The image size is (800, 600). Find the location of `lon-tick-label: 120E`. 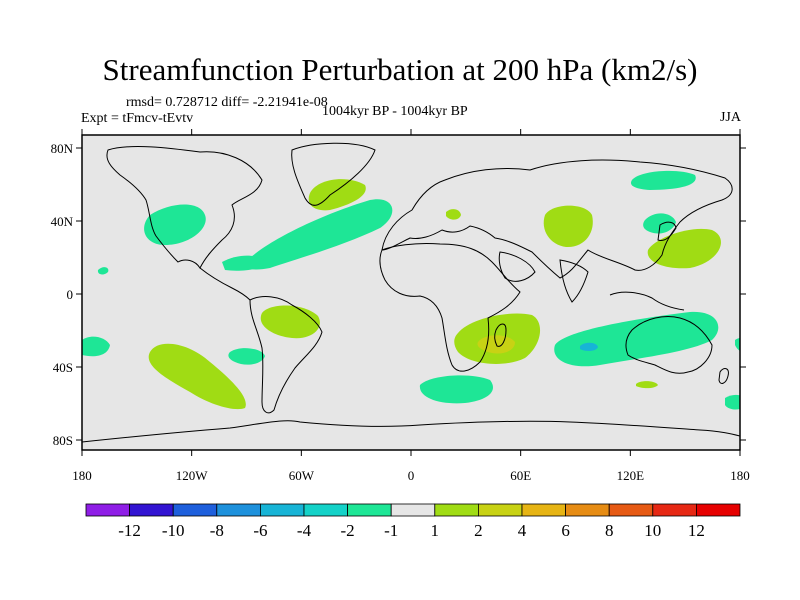

lon-tick-label: 120E is located at coordinates (631, 475).